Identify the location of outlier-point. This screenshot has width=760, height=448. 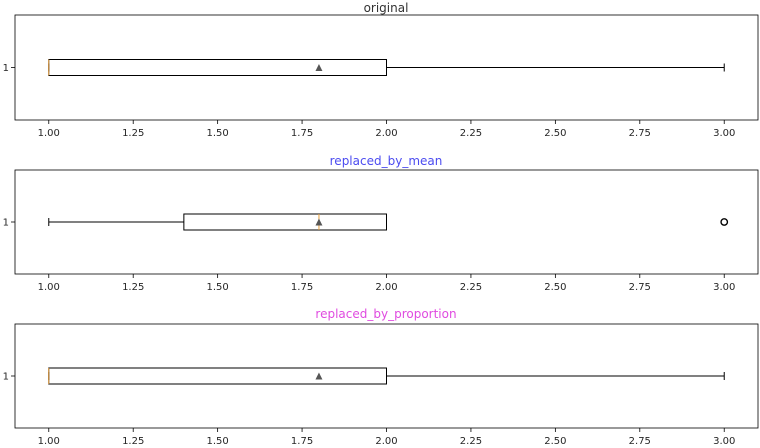
(724, 222).